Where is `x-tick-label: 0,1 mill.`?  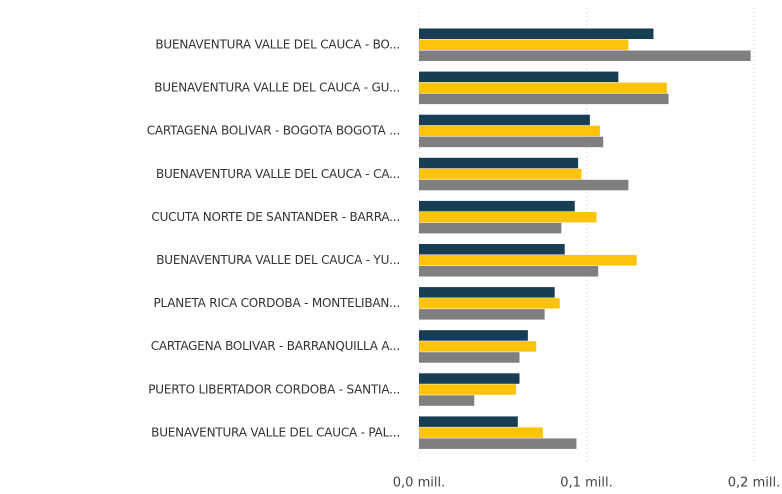
x-tick-label: 0,1 mill. is located at coordinates (586, 483).